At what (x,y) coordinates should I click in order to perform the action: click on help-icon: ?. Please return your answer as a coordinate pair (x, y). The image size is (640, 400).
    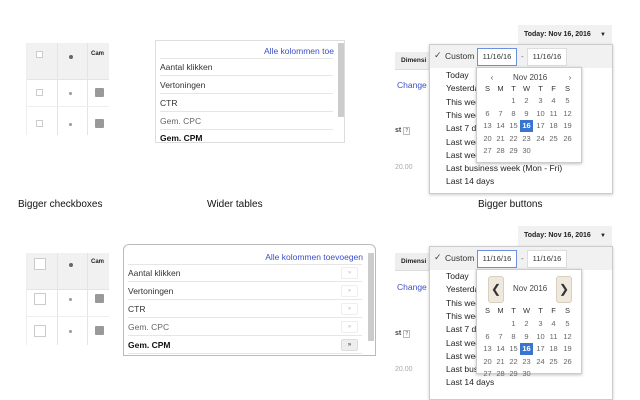
    Looking at the image, I should click on (407, 334).